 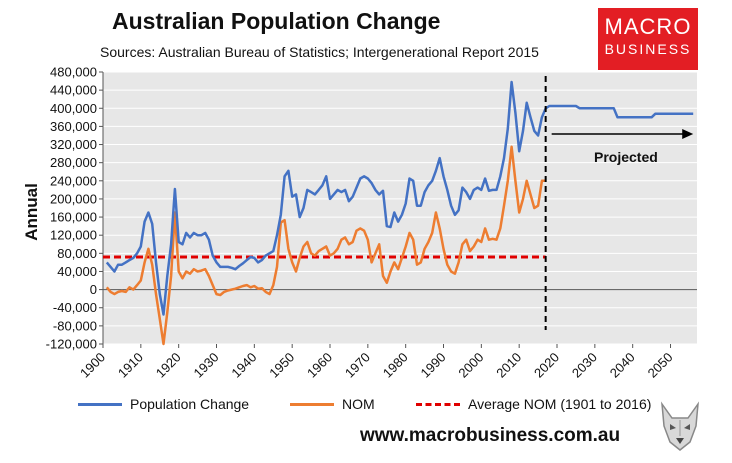 I want to click on y-axis-label: Annual, so click(x=31, y=212).